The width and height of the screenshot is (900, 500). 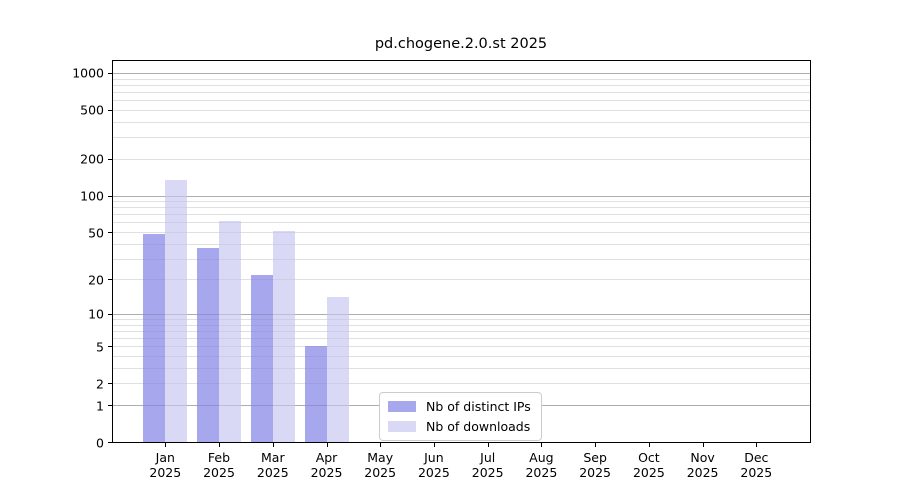 I want to click on bar-downloads-jan, so click(x=176, y=311).